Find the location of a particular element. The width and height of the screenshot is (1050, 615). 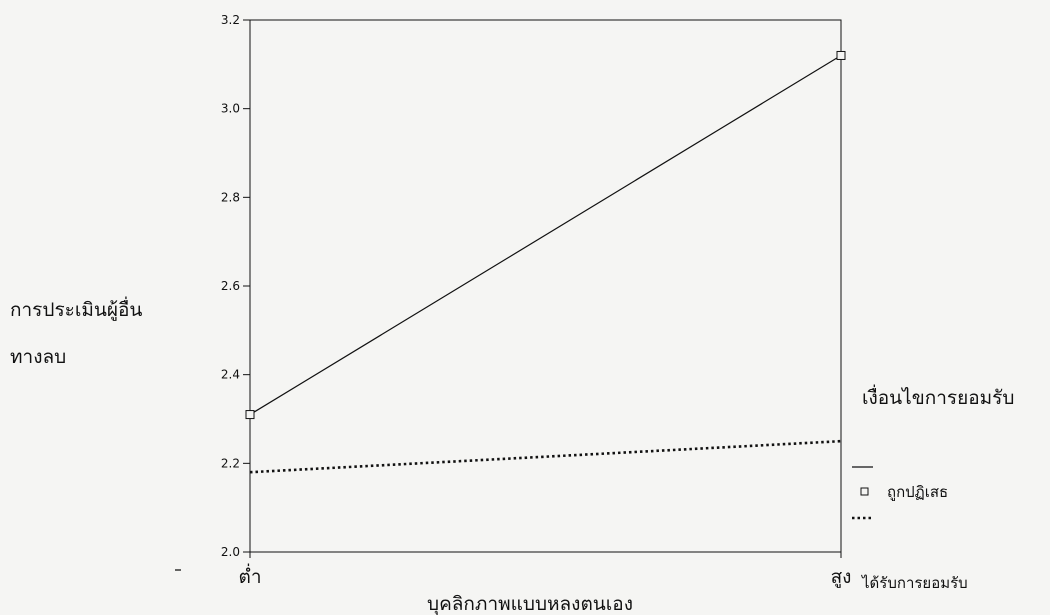

y-axis-ticks: 2.0 2.2 2.4 2.6 2.8 3.0 3.2 is located at coordinates (235, 286).